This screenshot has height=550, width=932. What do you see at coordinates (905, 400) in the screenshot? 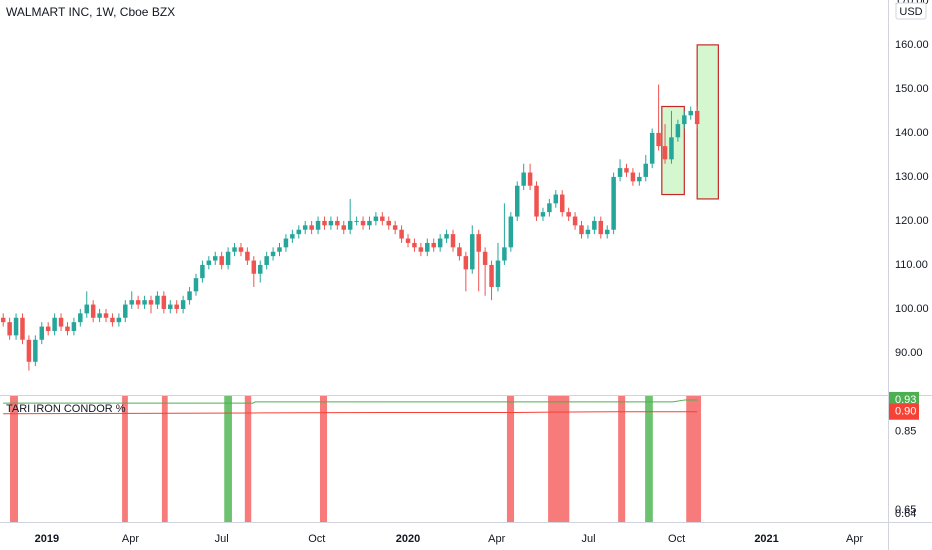
I see `value-badge-label: 0.93` at bounding box center [905, 400].